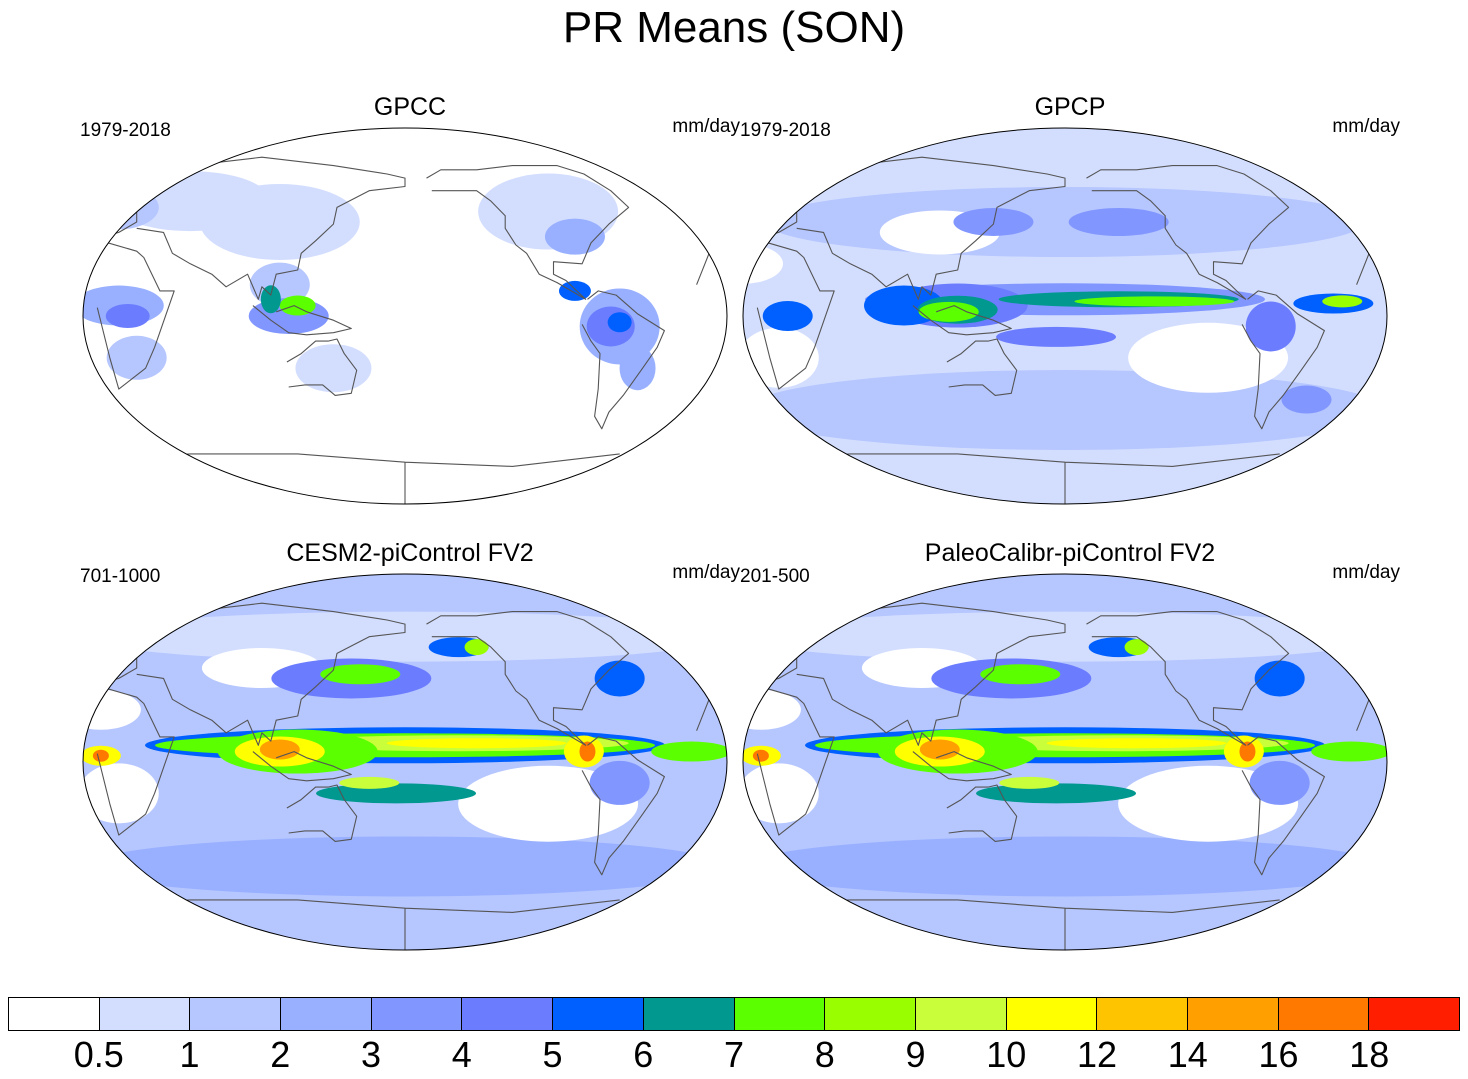 This screenshot has width=1468, height=1079. Describe the element at coordinates (189, 1054) in the screenshot. I see `colorbar-tick-label: 1` at that location.